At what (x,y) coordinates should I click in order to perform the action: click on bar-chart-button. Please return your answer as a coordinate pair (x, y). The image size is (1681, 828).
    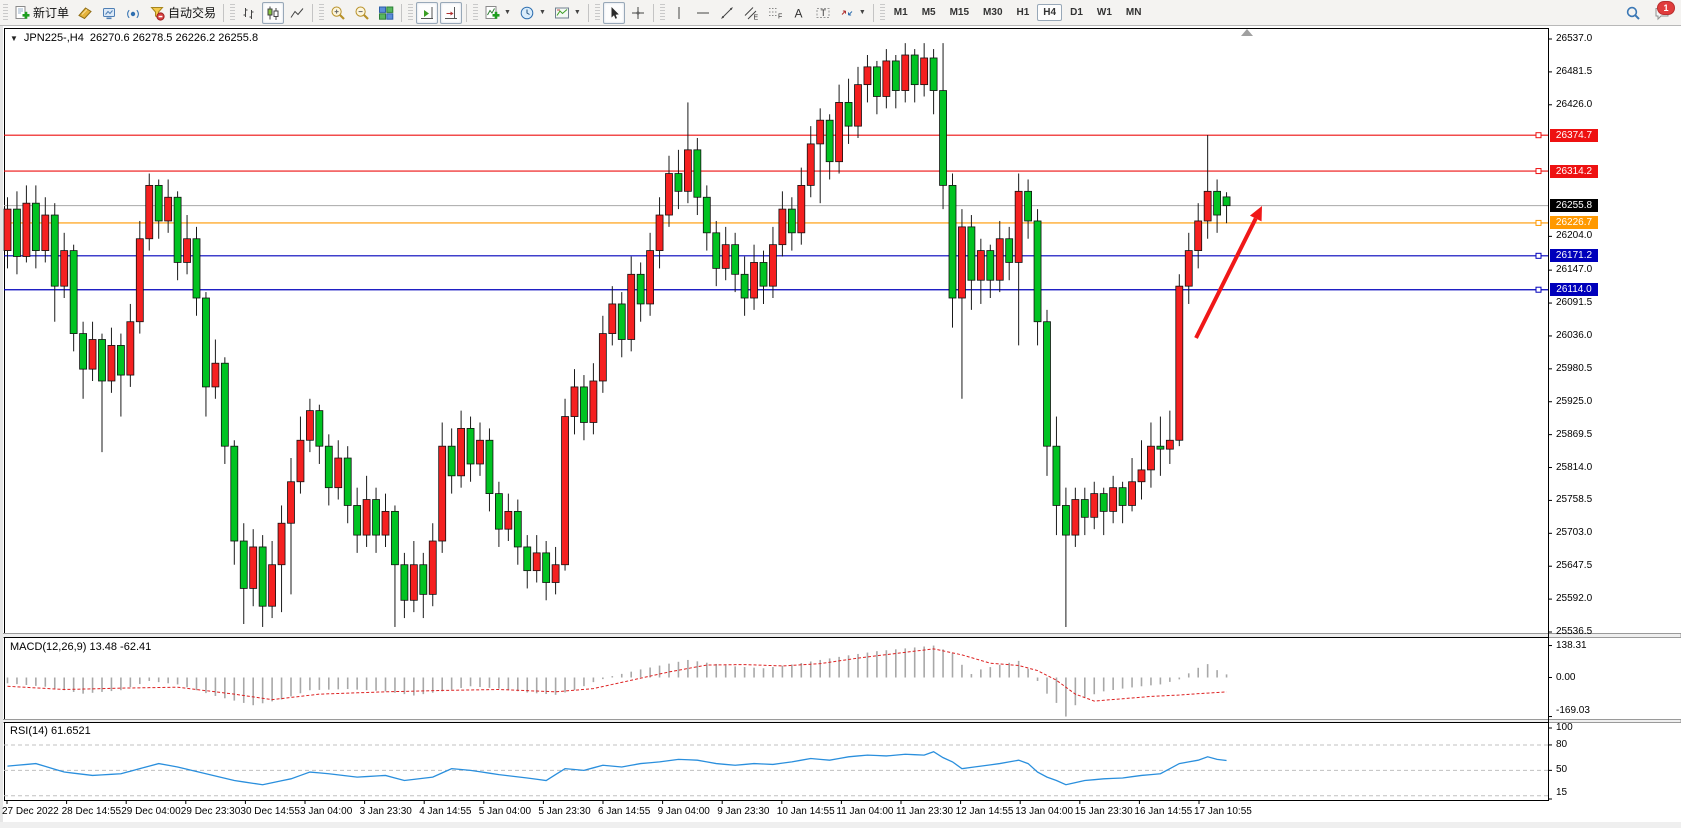
    Looking at the image, I should click on (249, 13).